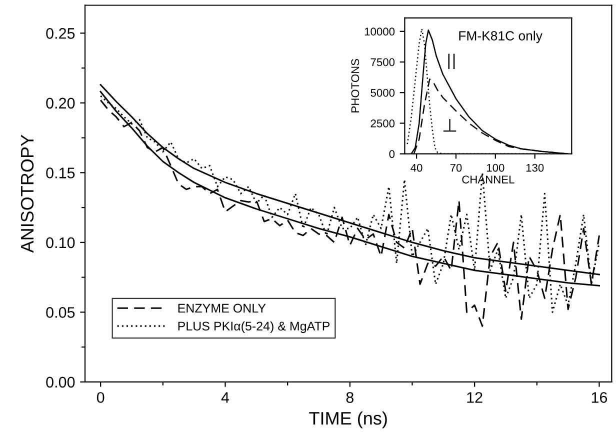 This screenshot has width=616, height=437. What do you see at coordinates (600, 397) in the screenshot?
I see `x-tick-label: 16` at bounding box center [600, 397].